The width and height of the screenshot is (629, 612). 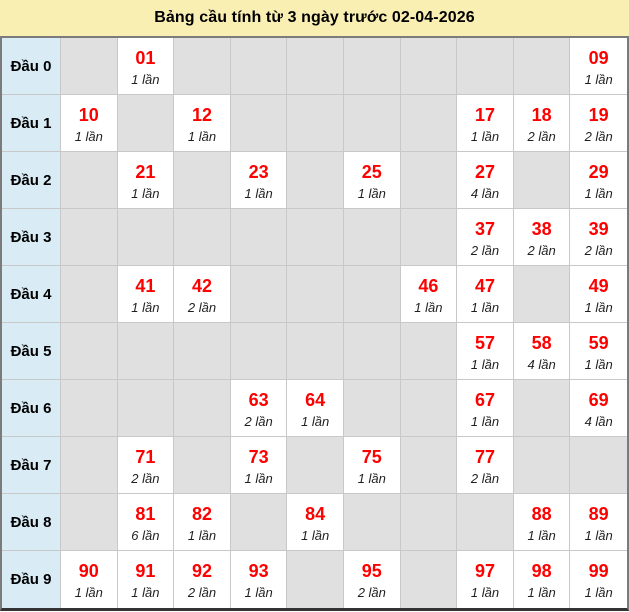 What do you see at coordinates (484, 285) in the screenshot?
I see `lotto-number: 47` at bounding box center [484, 285].